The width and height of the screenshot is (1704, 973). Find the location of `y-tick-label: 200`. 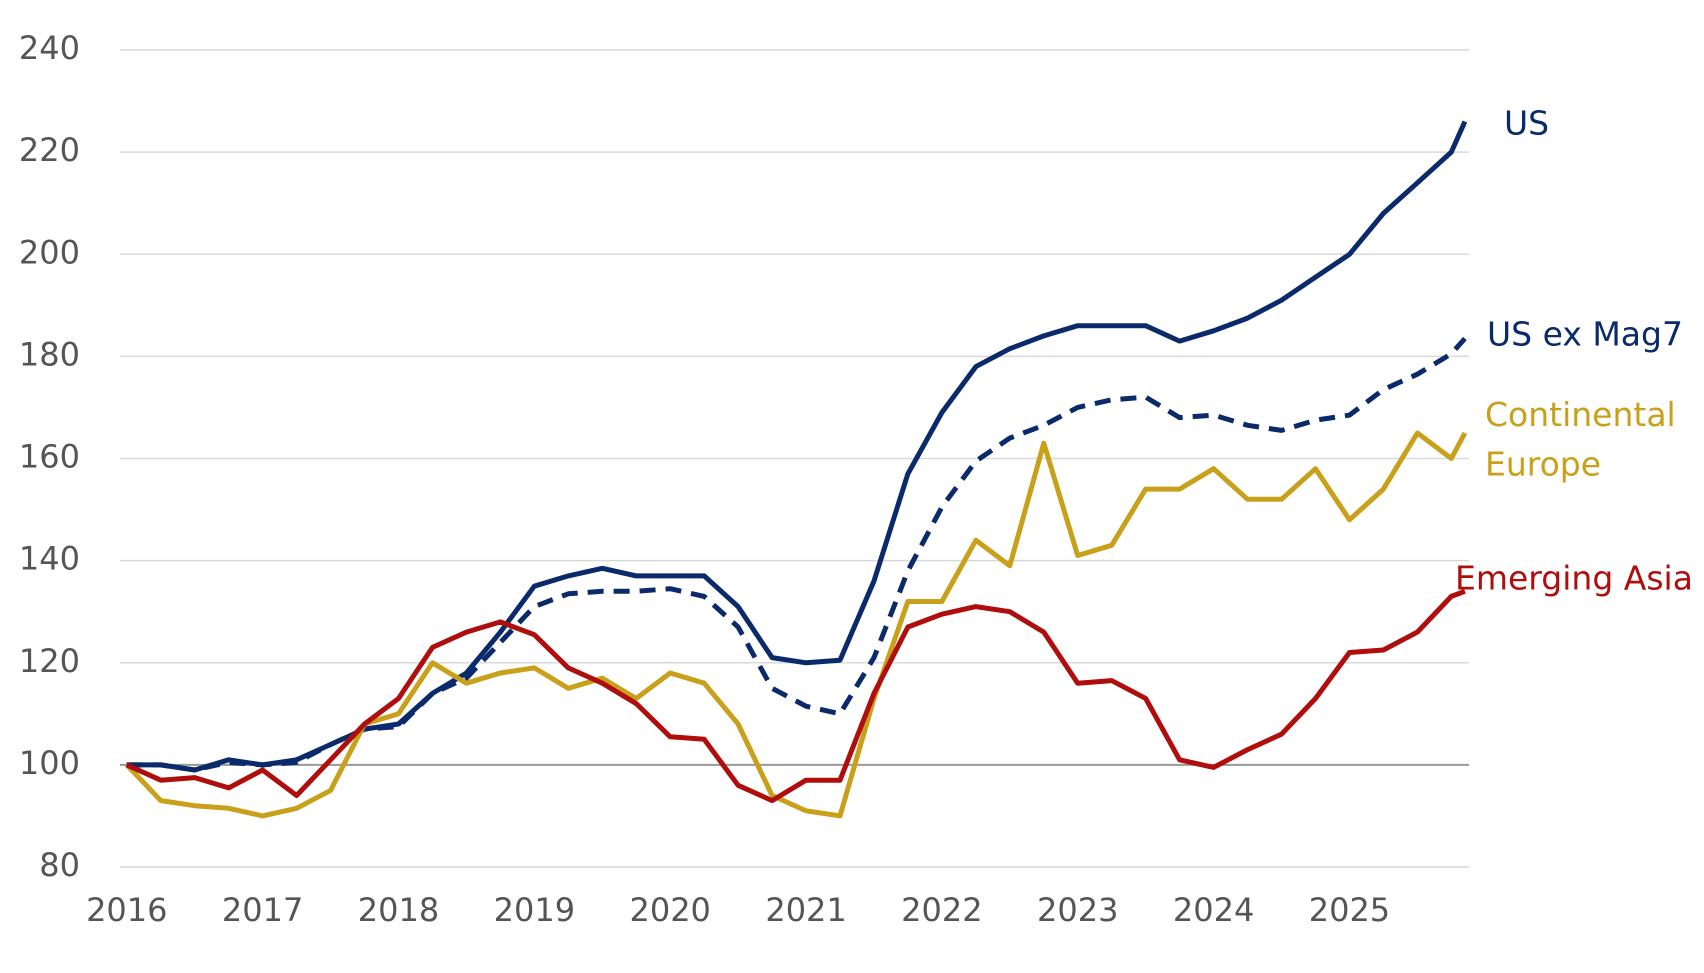

y-tick-label: 200 is located at coordinates (49, 252).